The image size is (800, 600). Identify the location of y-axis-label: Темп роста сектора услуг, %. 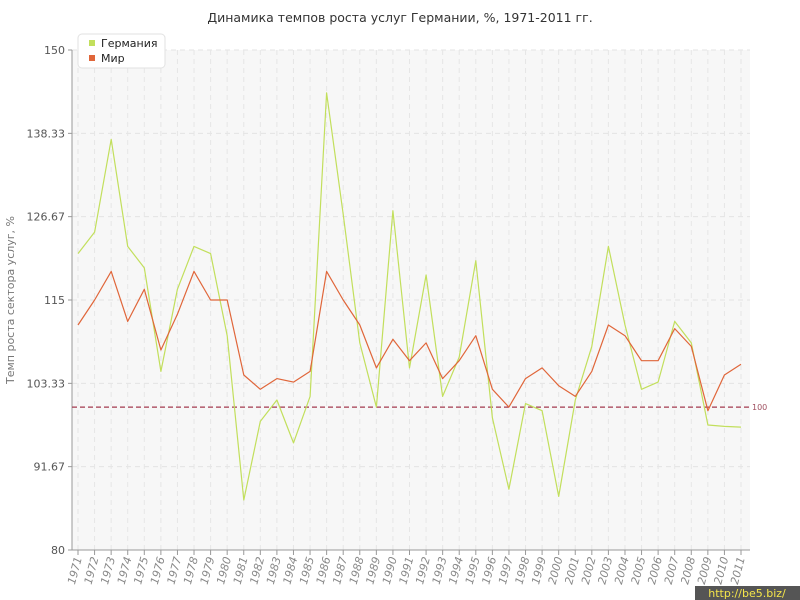
(10, 300).